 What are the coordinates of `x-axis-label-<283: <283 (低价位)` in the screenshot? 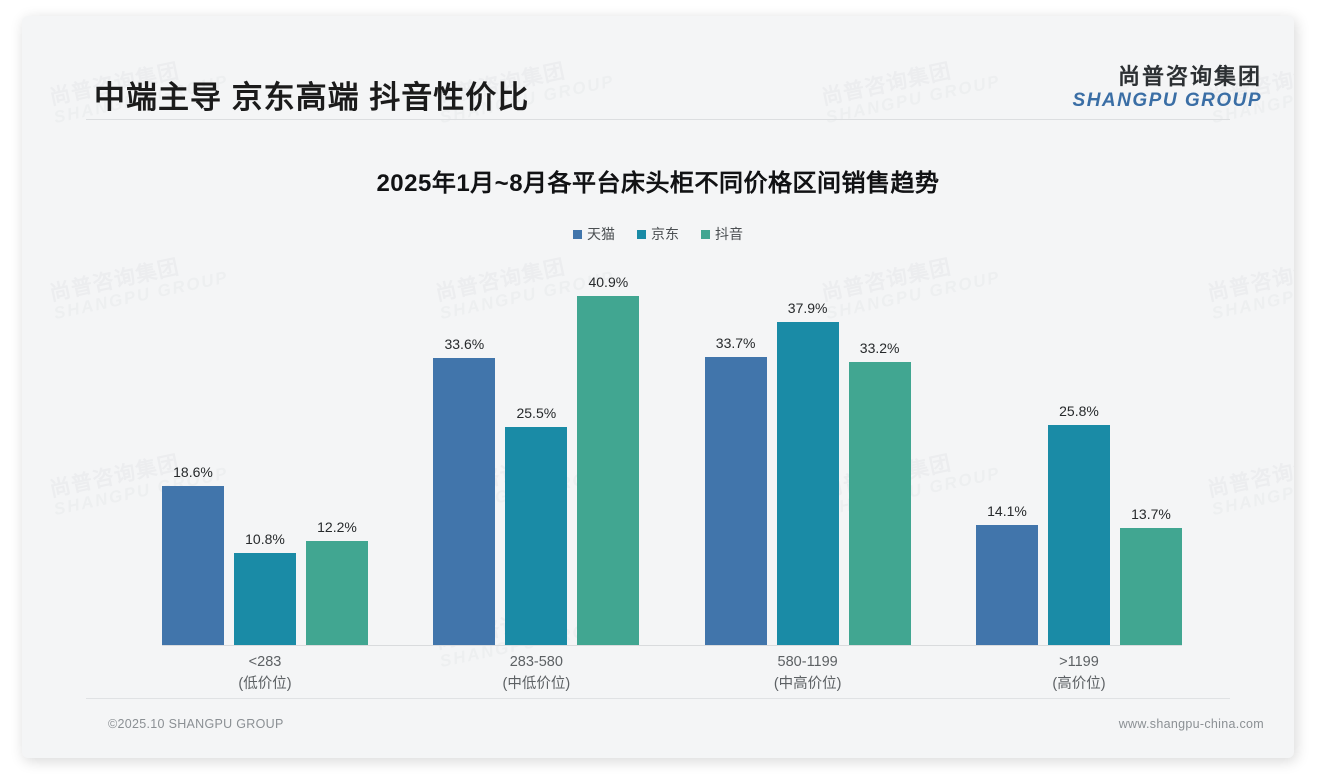 It's located at (265, 673).